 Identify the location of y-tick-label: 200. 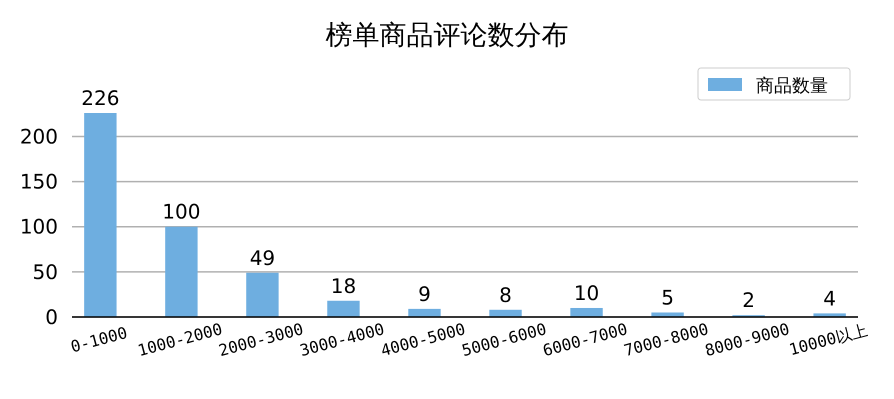
(39, 136).